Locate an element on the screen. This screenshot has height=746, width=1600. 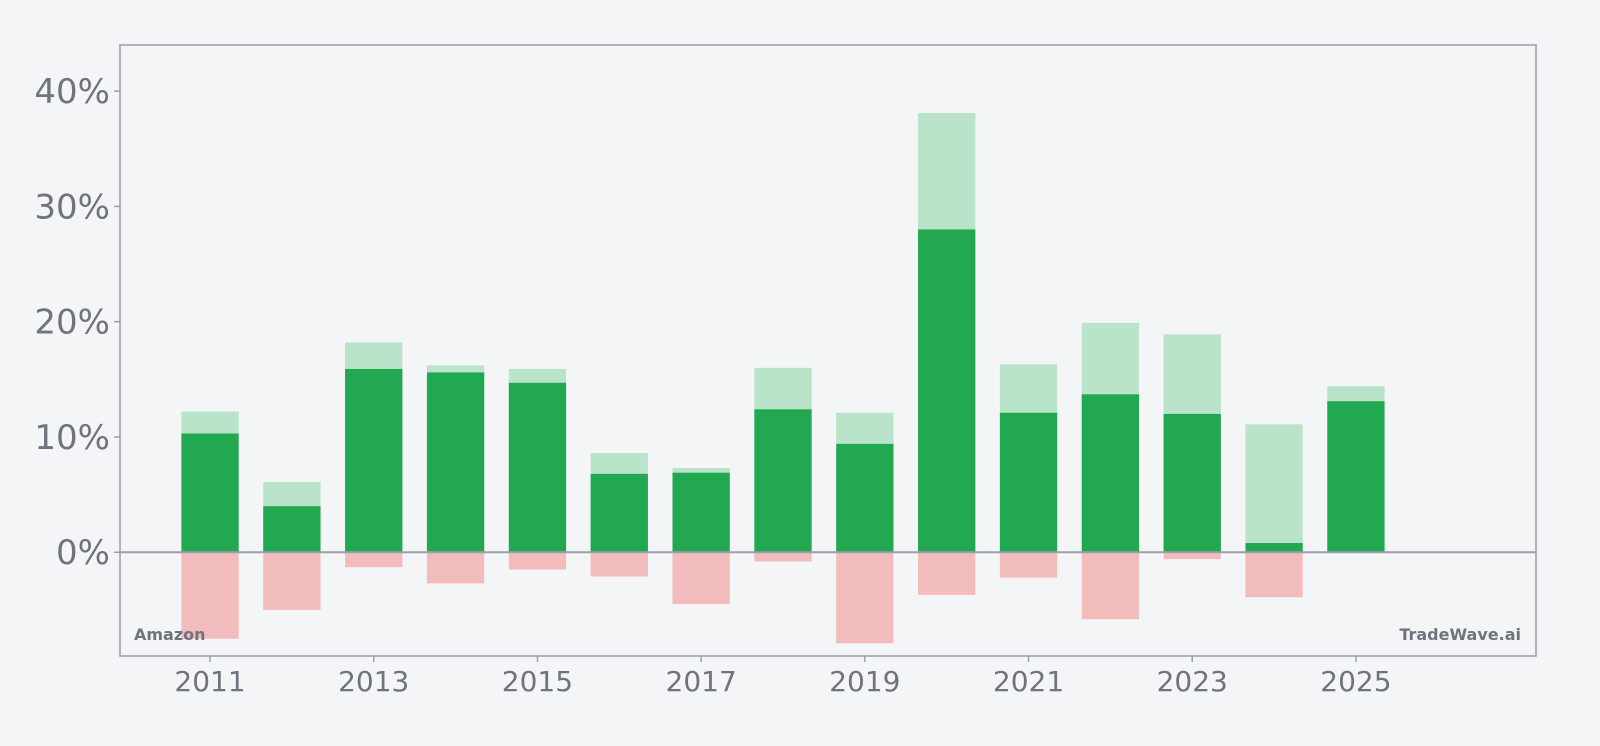
main-bar-2018 is located at coordinates (783, 481).